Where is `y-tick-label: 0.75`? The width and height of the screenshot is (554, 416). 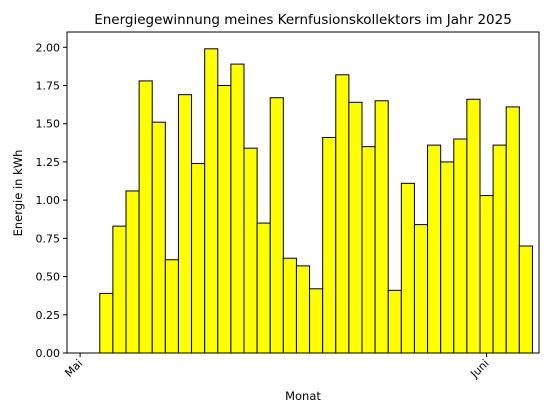 y-tick-label: 0.75 is located at coordinates (48, 238).